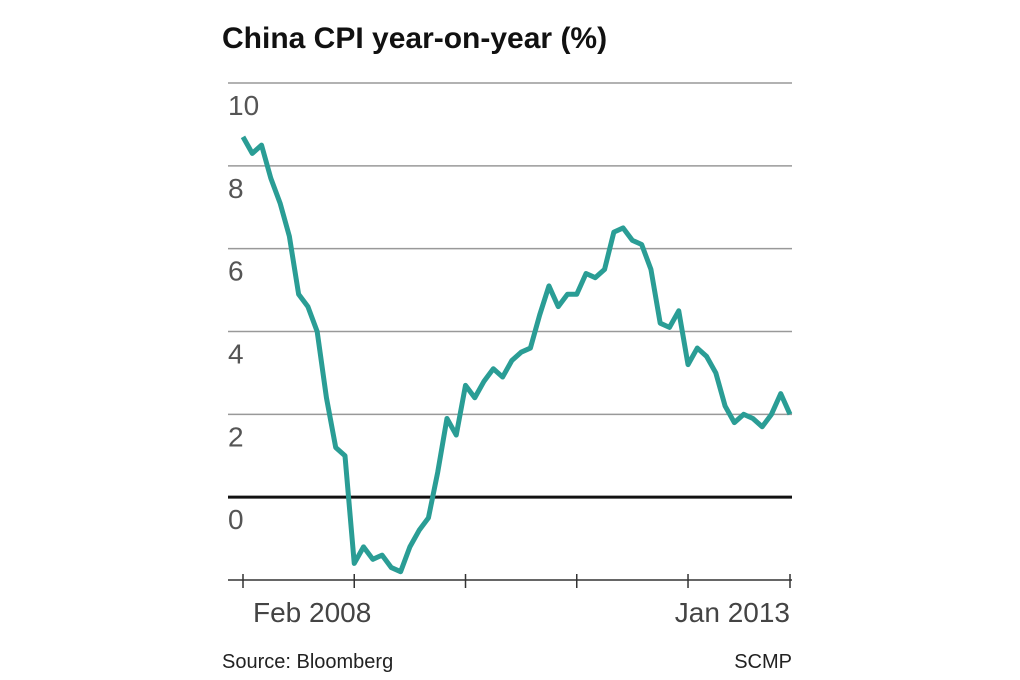 Image resolution: width=1020 pixels, height=680 pixels. What do you see at coordinates (414, 38) in the screenshot?
I see `chart-title: China CPI year-on-year (%)` at bounding box center [414, 38].